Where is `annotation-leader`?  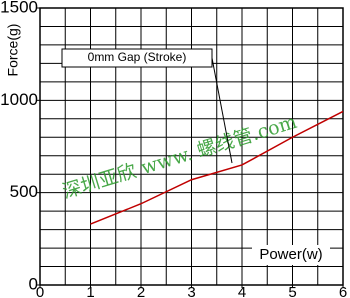 annotation-leader is located at coordinates (222, 110).